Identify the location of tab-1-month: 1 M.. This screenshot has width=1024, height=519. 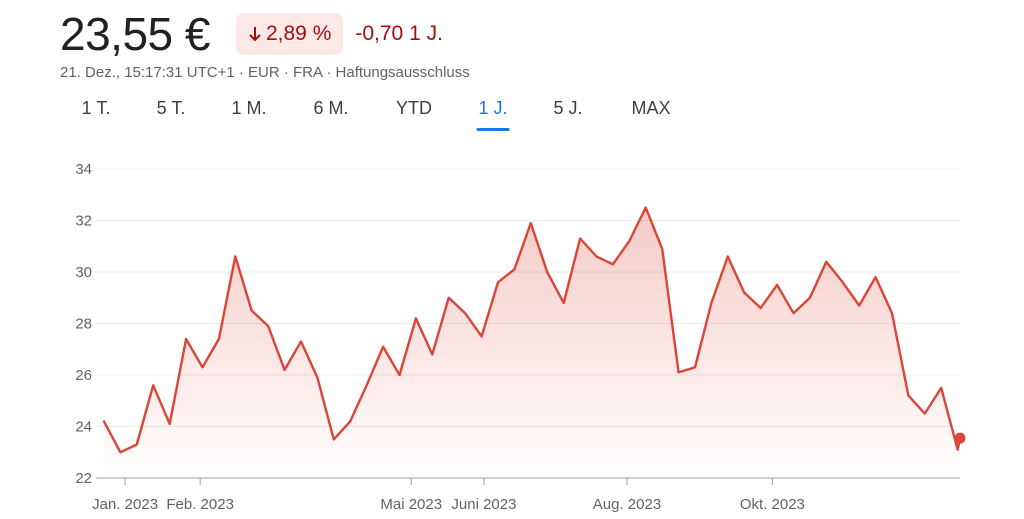
(249, 108).